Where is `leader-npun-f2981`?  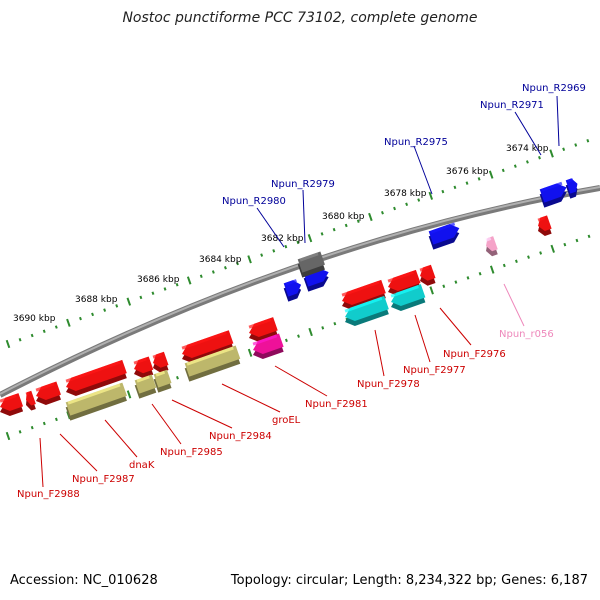 leader-npun-f2981 is located at coordinates (301, 381).